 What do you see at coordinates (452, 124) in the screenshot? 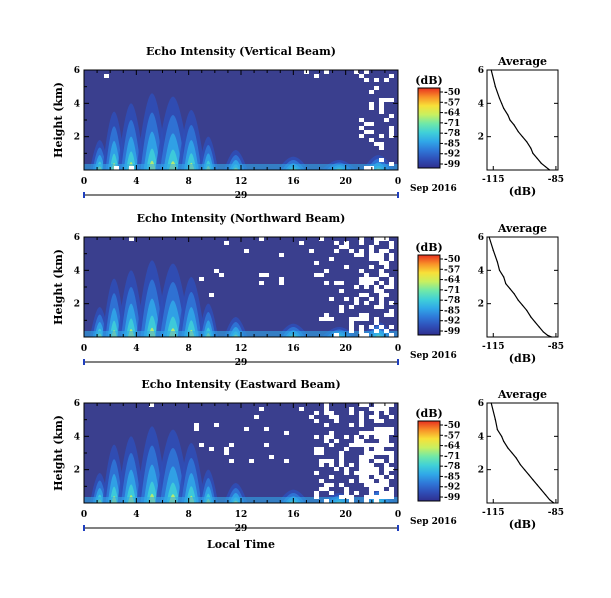
I see `colorbar-tick-label: -71` at bounding box center [452, 124].